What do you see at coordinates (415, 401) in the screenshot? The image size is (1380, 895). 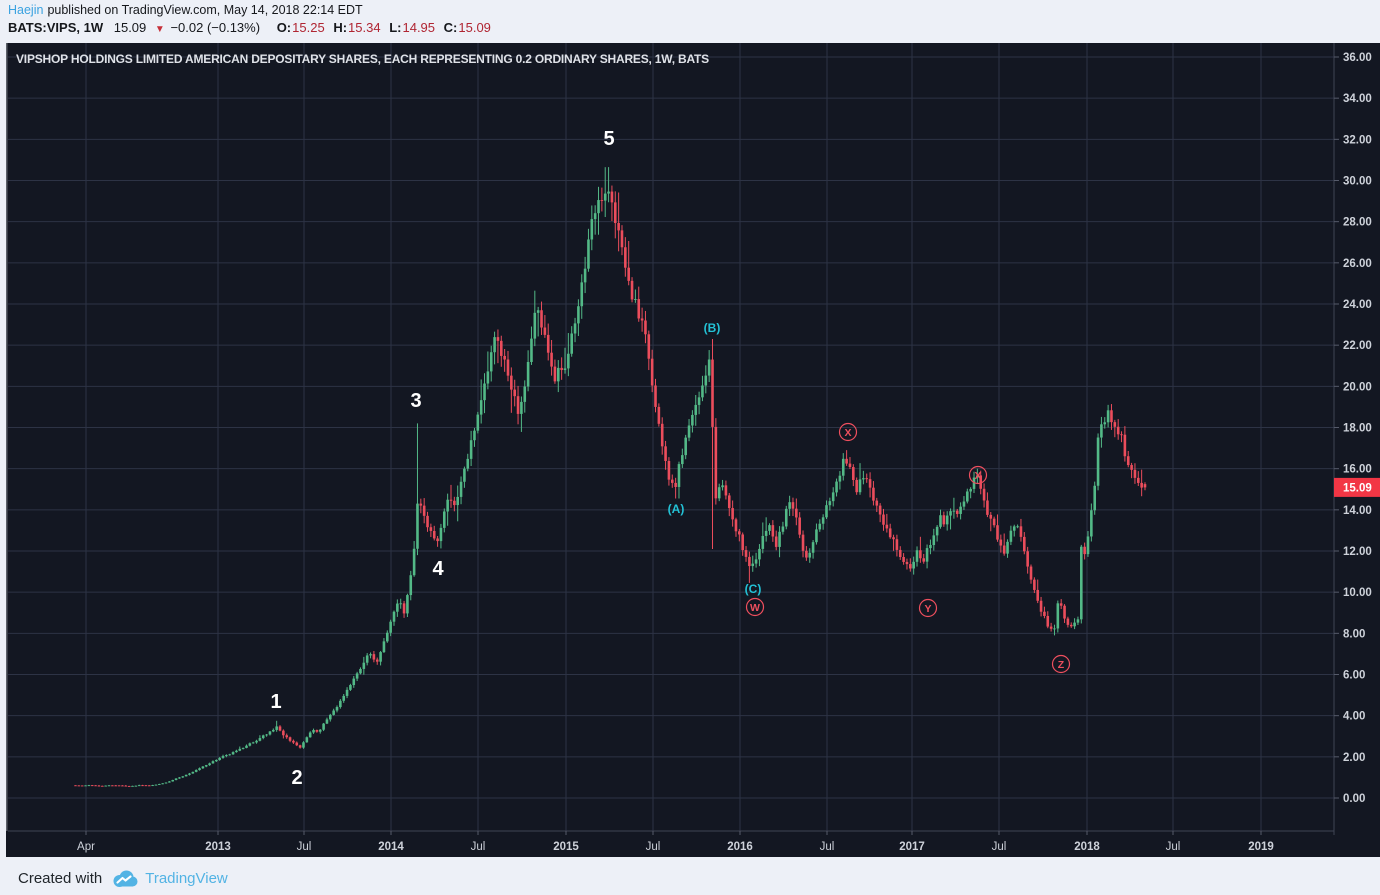 I see `elliott-wave-number: 3` at bounding box center [415, 401].